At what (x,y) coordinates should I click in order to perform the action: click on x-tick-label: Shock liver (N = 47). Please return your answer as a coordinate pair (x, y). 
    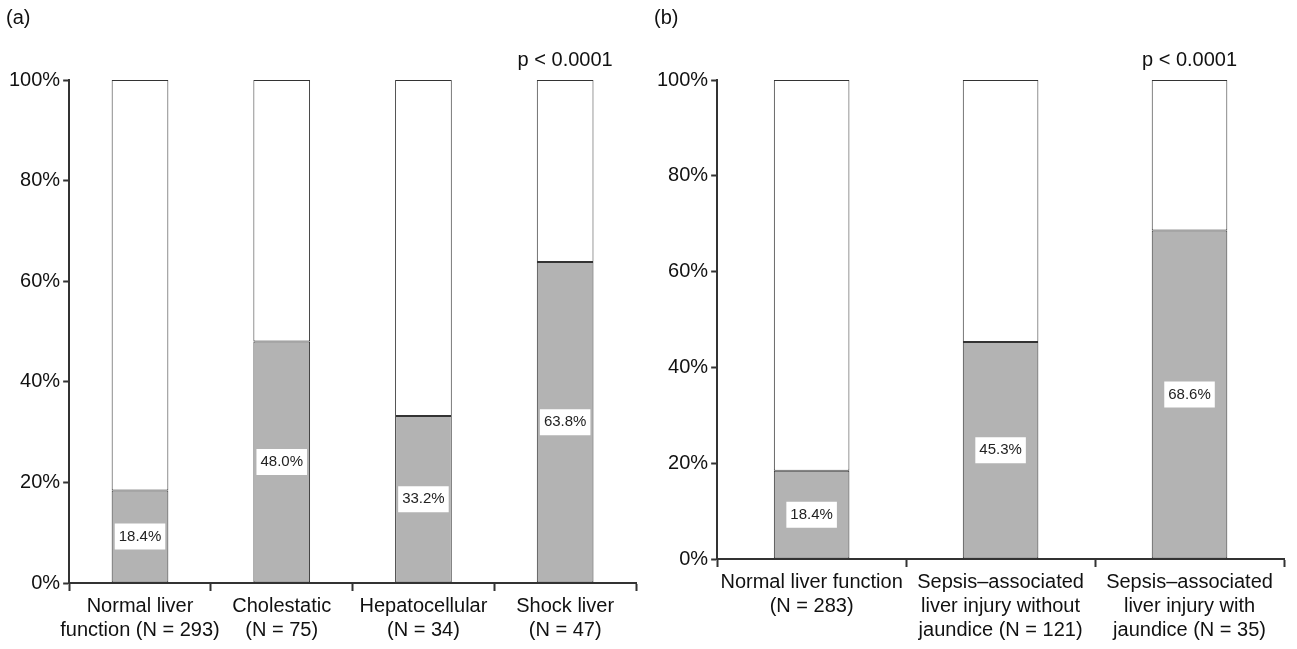
    Looking at the image, I should click on (565, 616).